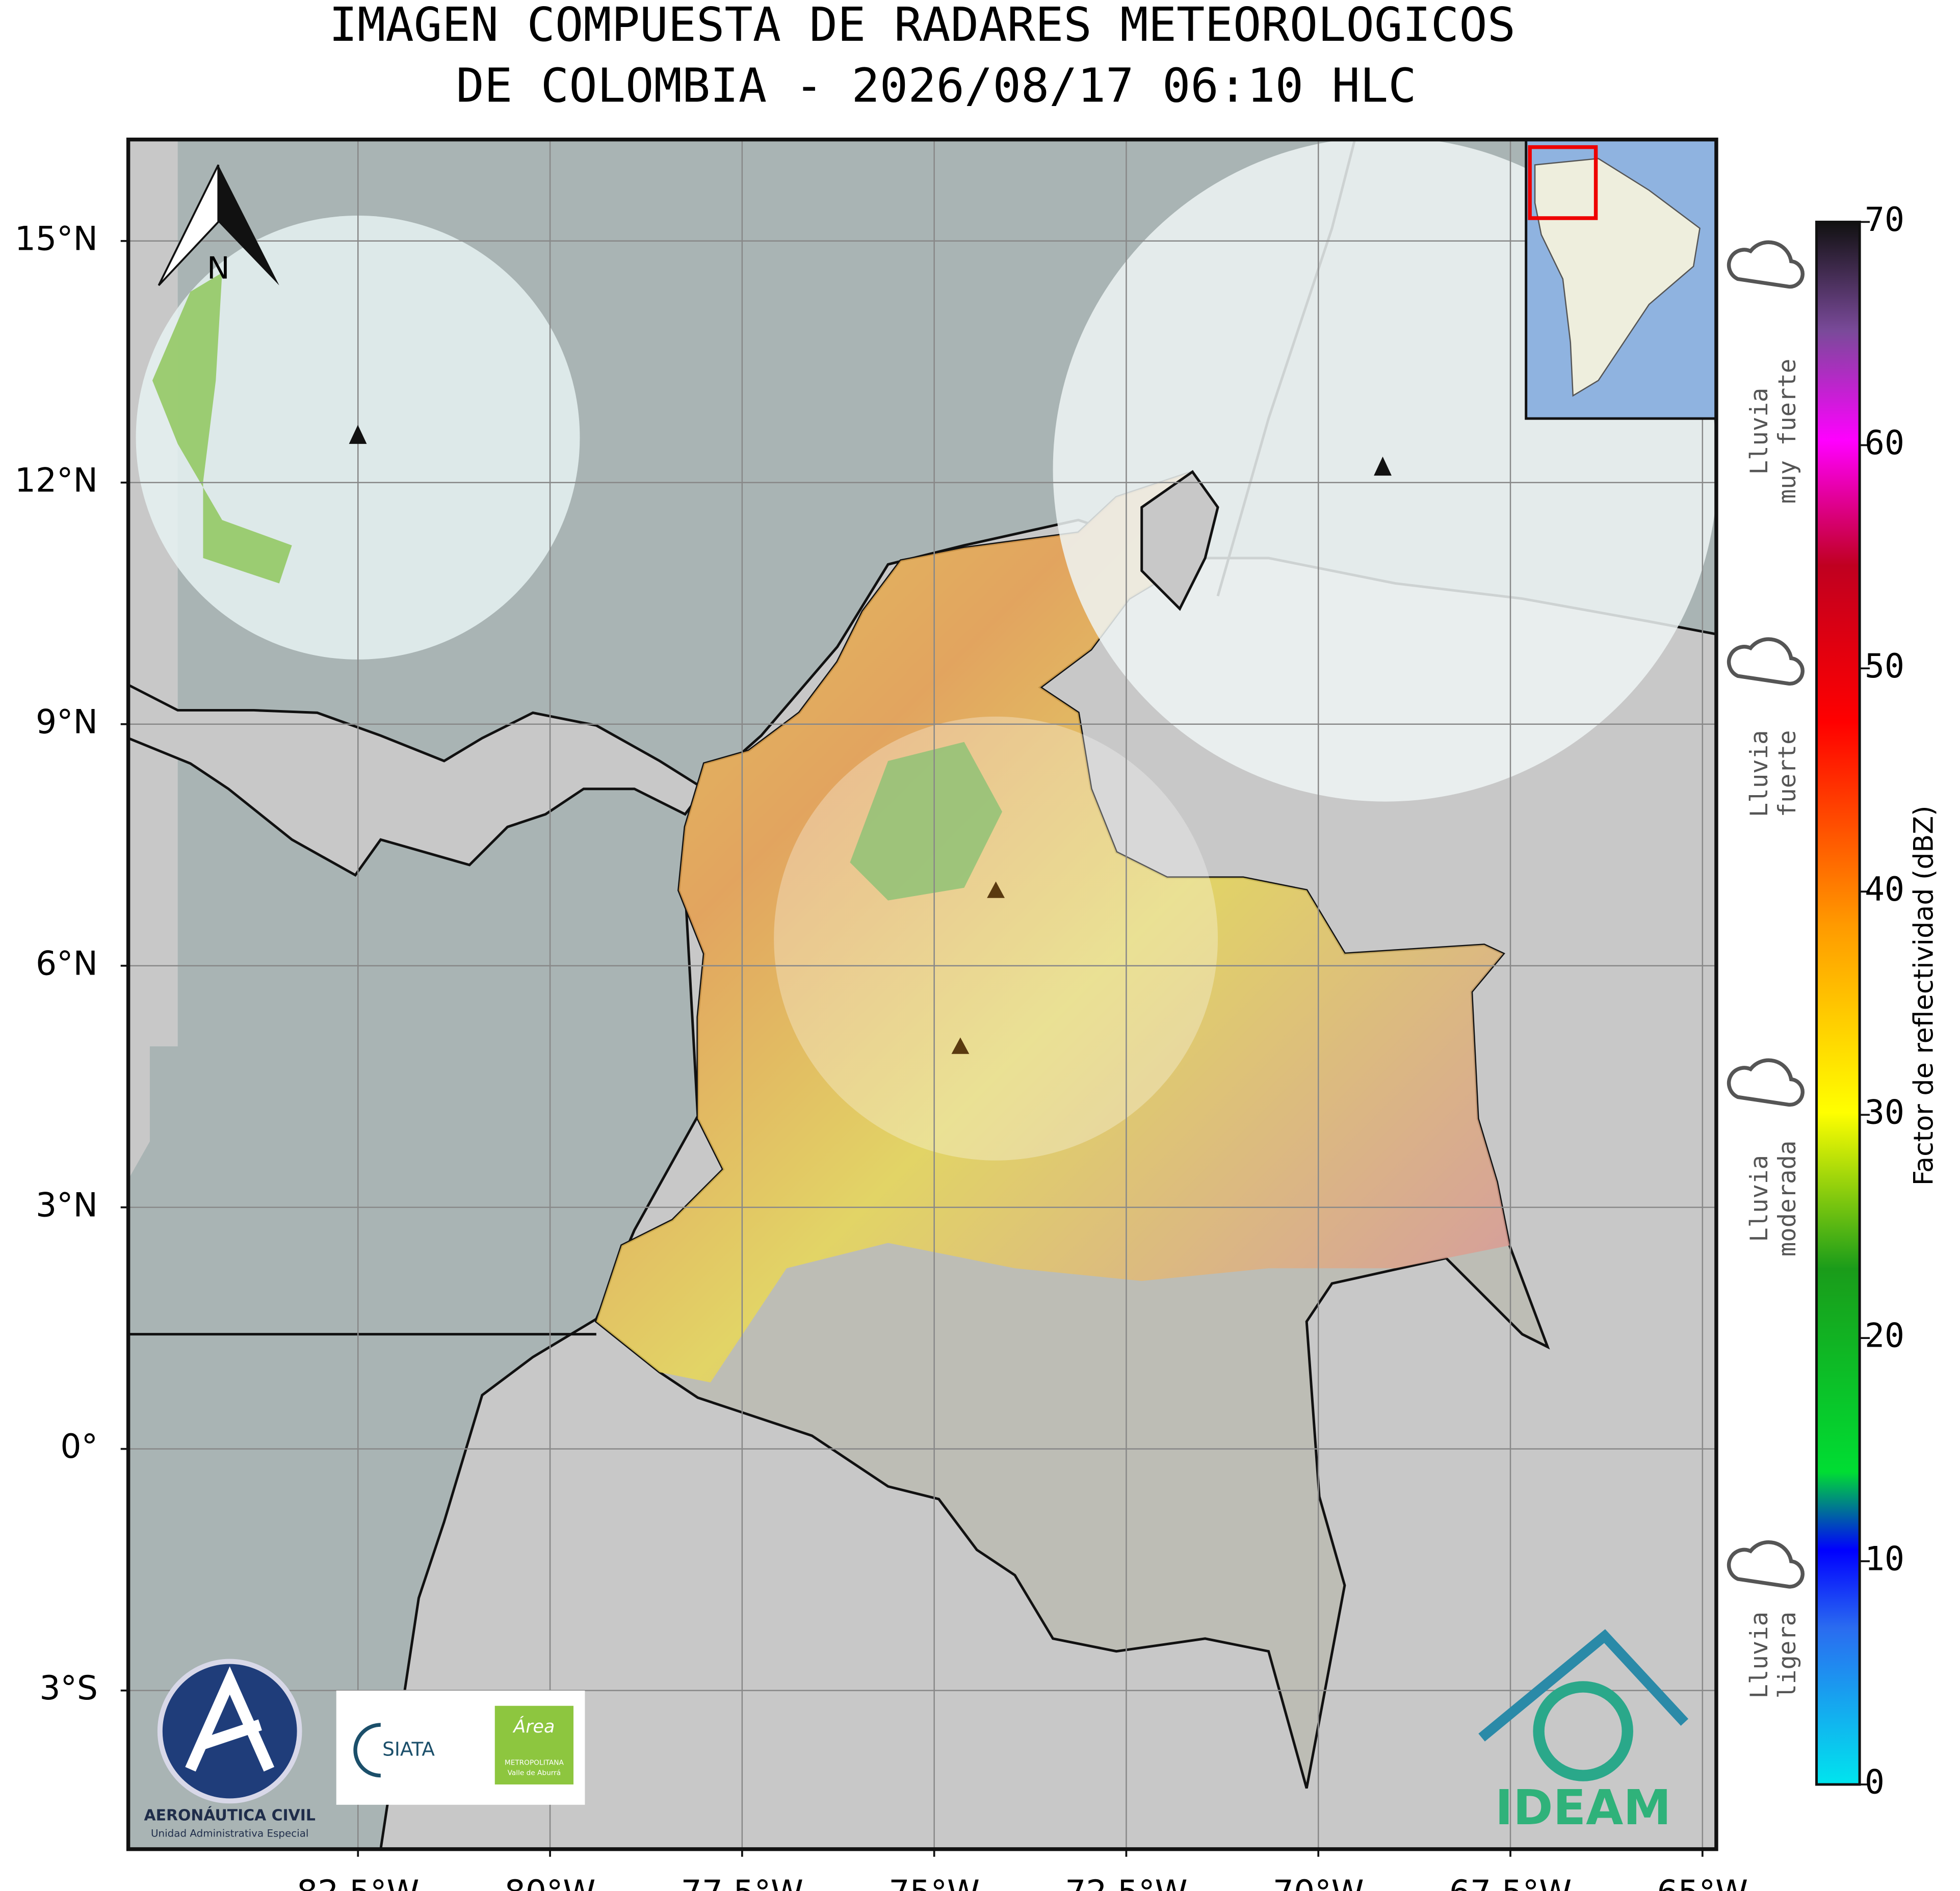 Image resolution: width=1960 pixels, height=1891 pixels. What do you see at coordinates (218, 268) in the screenshot?
I see `north-label: N` at bounding box center [218, 268].